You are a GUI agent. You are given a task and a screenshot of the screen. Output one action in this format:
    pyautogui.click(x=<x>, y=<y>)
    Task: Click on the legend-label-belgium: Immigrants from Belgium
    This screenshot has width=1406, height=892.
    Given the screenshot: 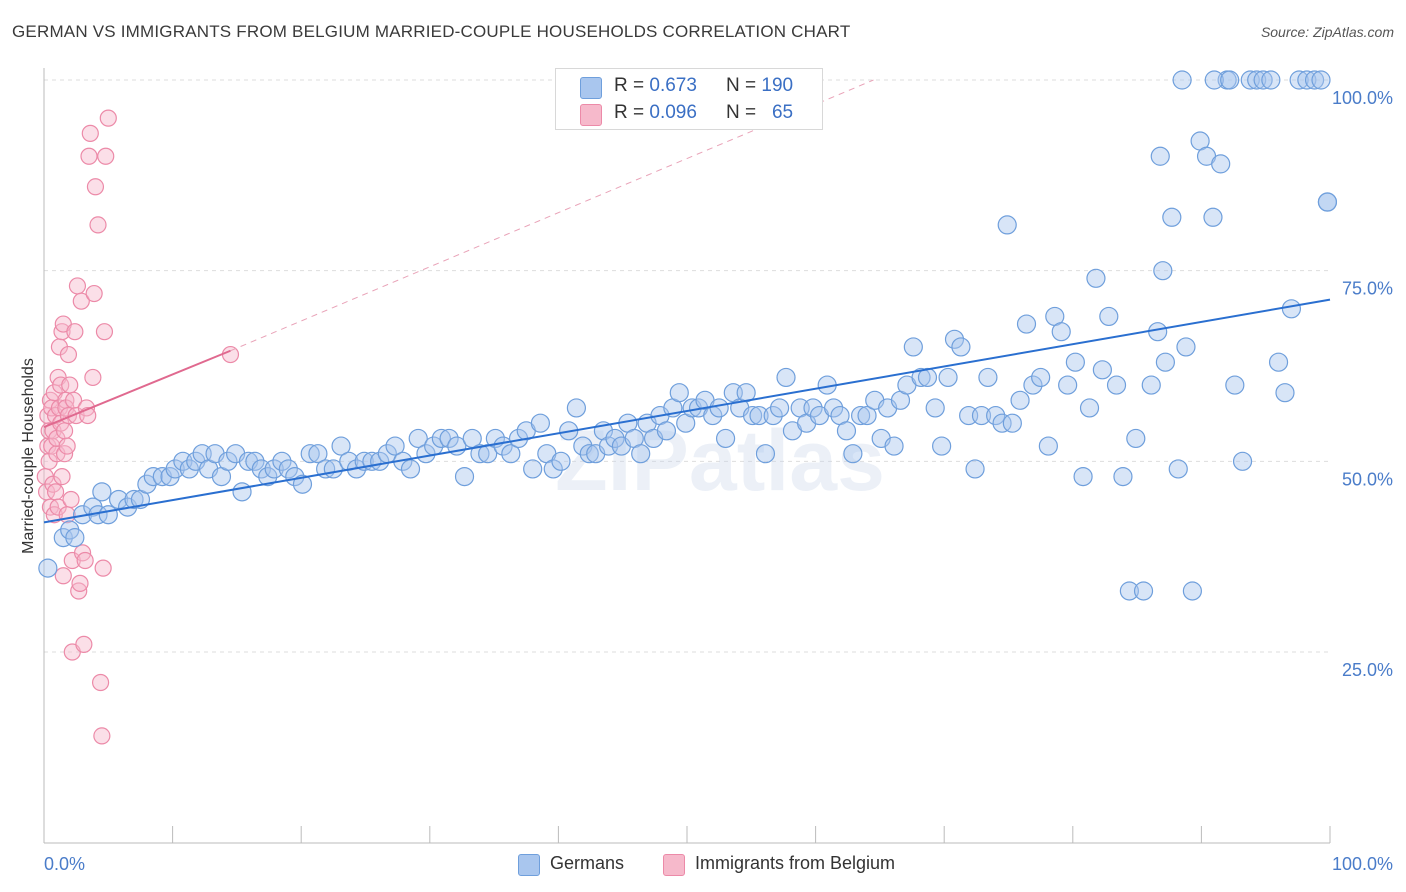 What is the action you would take?
    pyautogui.click(x=795, y=863)
    